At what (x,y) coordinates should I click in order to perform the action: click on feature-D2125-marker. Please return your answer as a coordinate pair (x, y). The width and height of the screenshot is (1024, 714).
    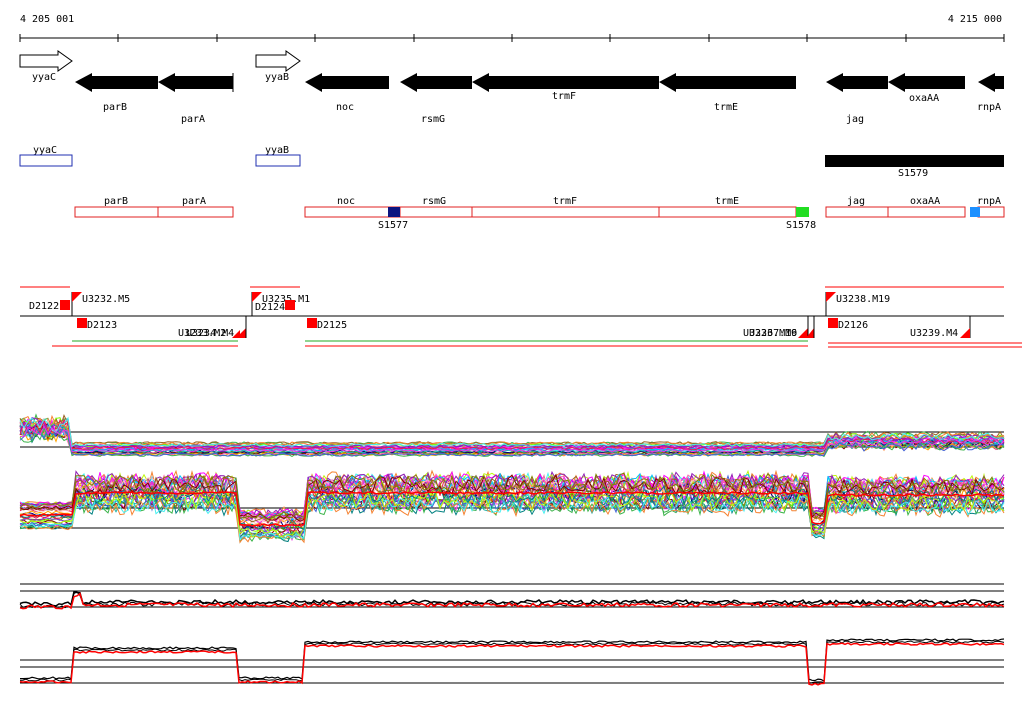
    Looking at the image, I should click on (312, 323).